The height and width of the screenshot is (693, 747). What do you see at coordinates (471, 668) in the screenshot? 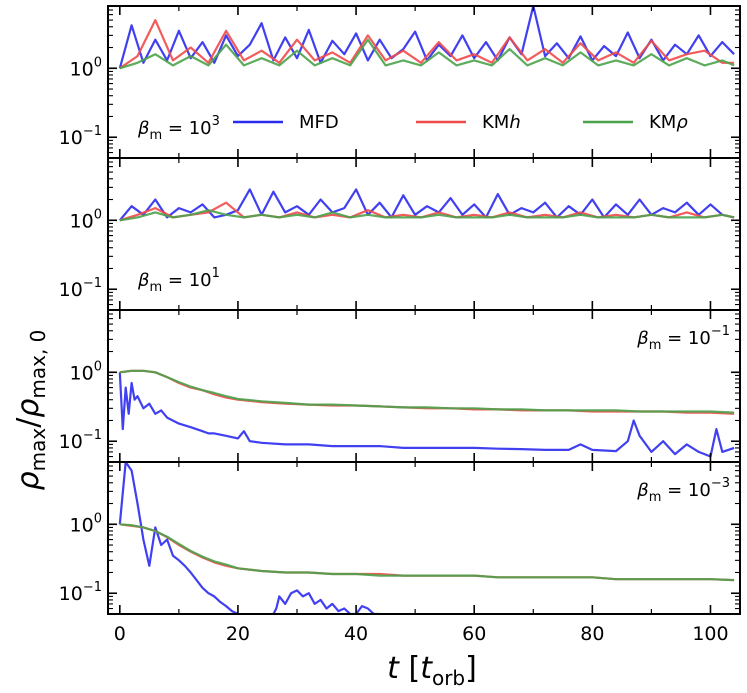
I see `x-axis-title-bracket-close: ]` at bounding box center [471, 668].